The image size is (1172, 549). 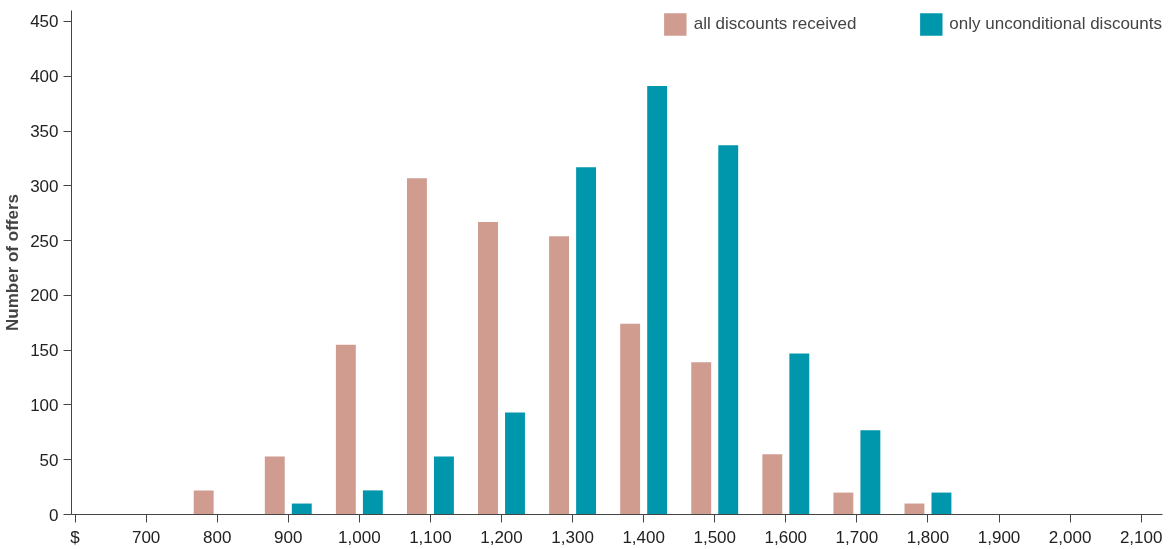 I want to click on y-tick-label: 50, so click(x=49, y=460).